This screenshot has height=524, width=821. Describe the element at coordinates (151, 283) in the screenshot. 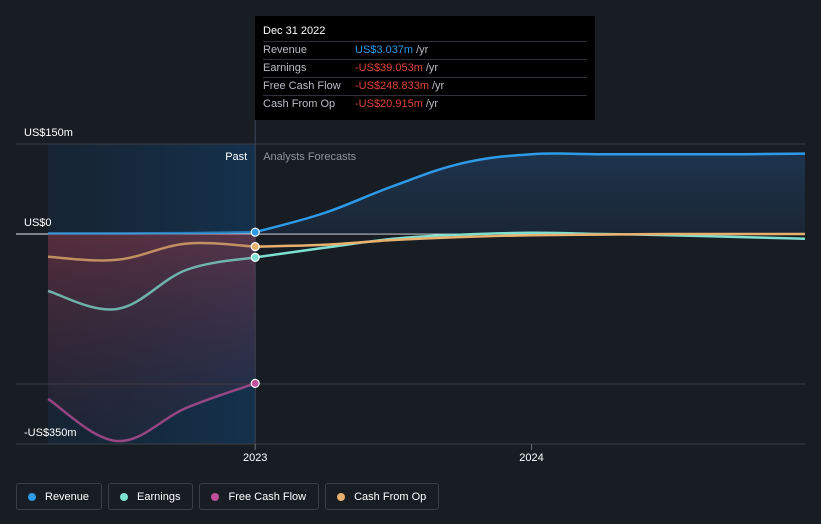

I see `earnings-line-past` at that location.